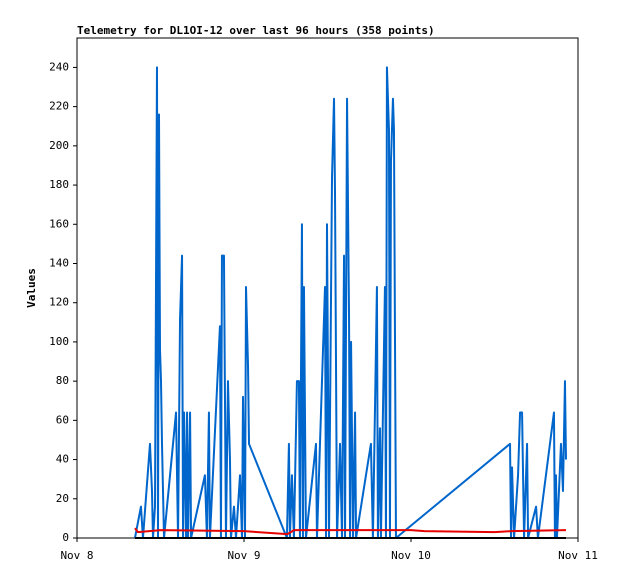 This screenshot has width=618, height=579. What do you see at coordinates (62, 380) in the screenshot?
I see `y-tick-label: 80` at bounding box center [62, 380].